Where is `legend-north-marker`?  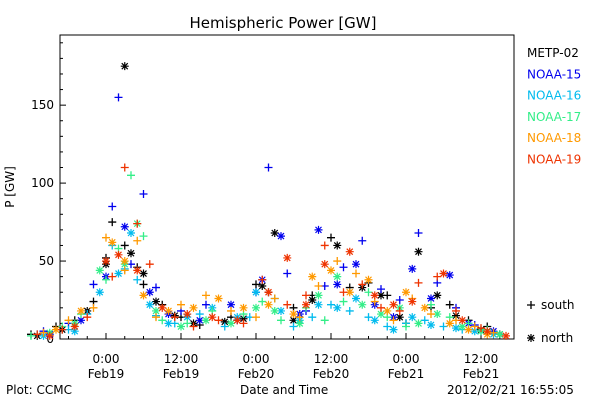 legend-north-marker is located at coordinates (531, 338).